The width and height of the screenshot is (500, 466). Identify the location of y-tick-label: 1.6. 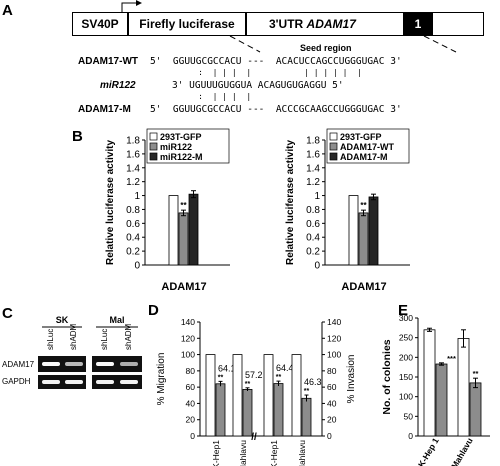
(313, 154).